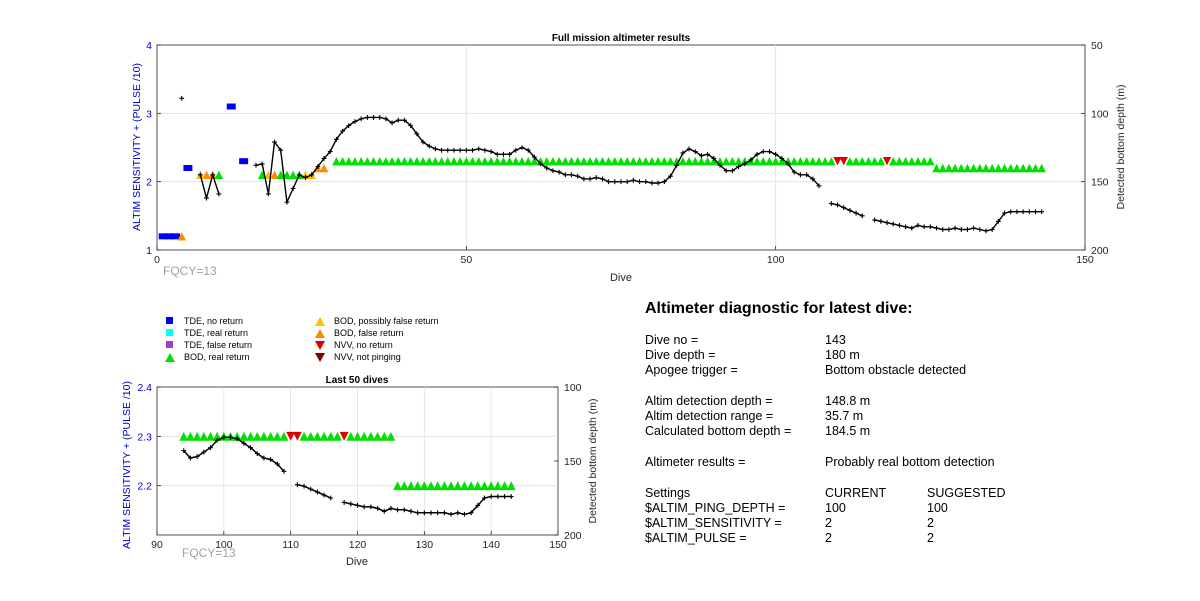 The width and height of the screenshot is (1200, 601). I want to click on x-tick-label: 150, so click(1085, 260).